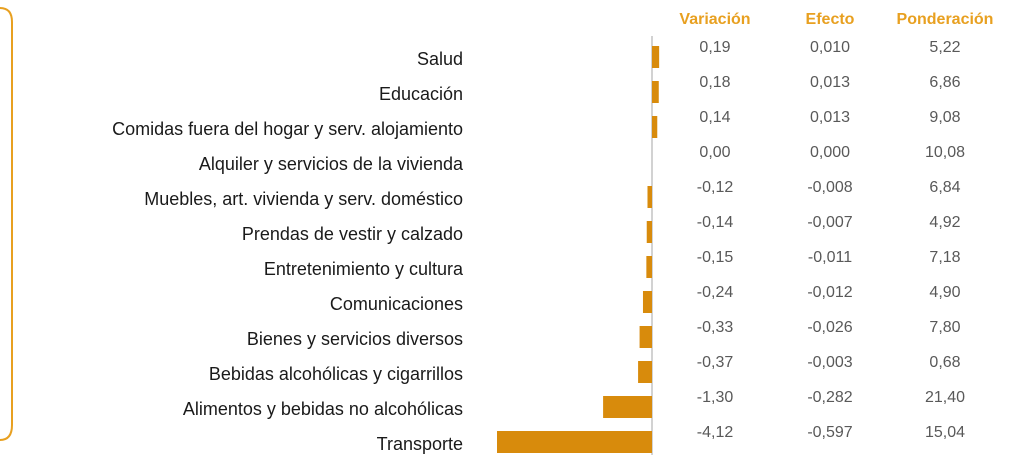  Describe the element at coordinates (830, 47) in the screenshot. I see `table-value: 0,010` at that location.